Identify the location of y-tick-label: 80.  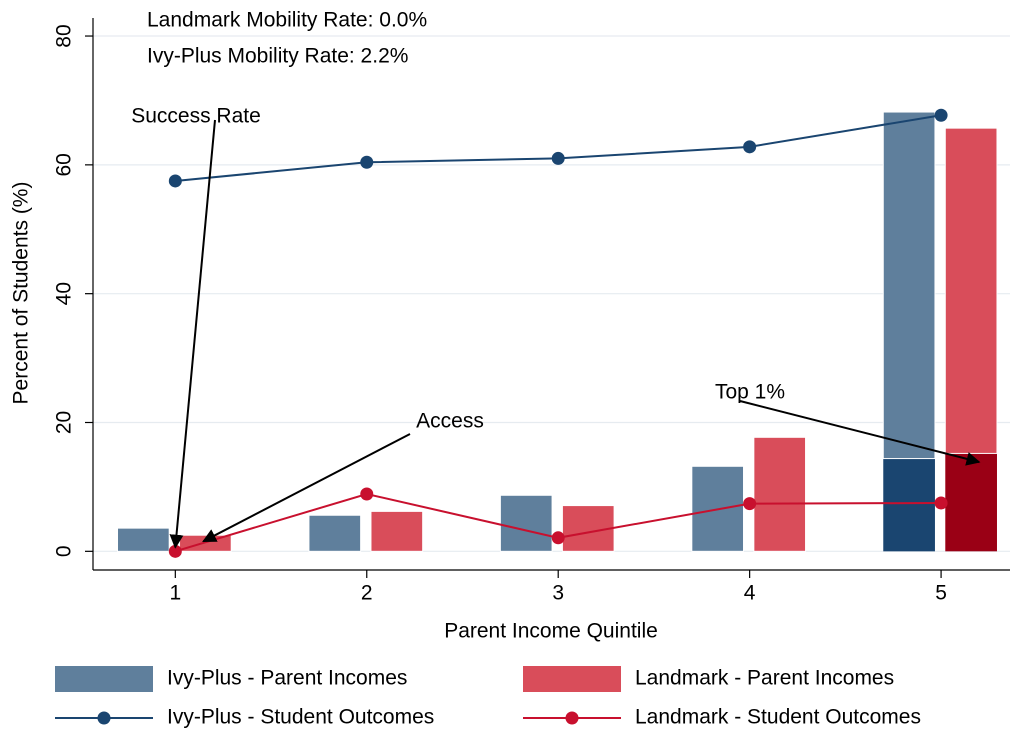
(64, 35).